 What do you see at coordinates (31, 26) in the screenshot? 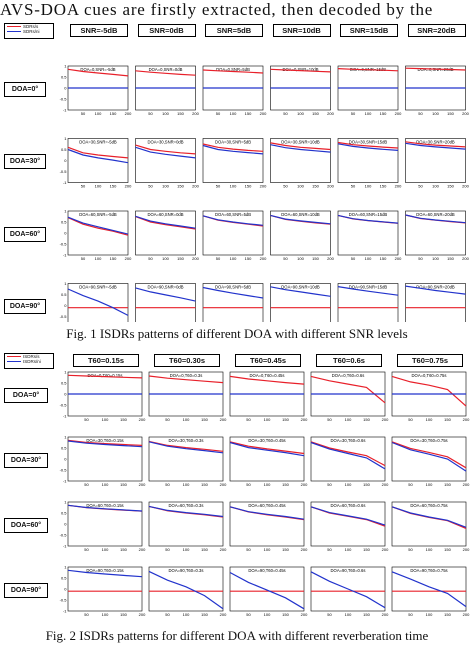
I see `legend-label: SDRs/s` at bounding box center [31, 26].